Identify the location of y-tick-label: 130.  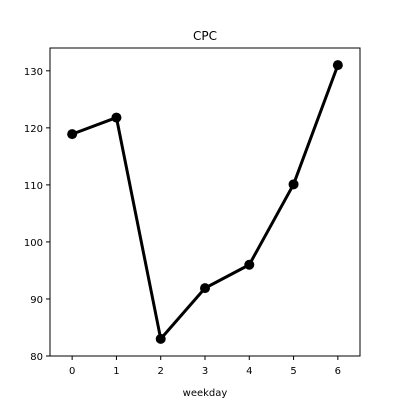
(33, 72).